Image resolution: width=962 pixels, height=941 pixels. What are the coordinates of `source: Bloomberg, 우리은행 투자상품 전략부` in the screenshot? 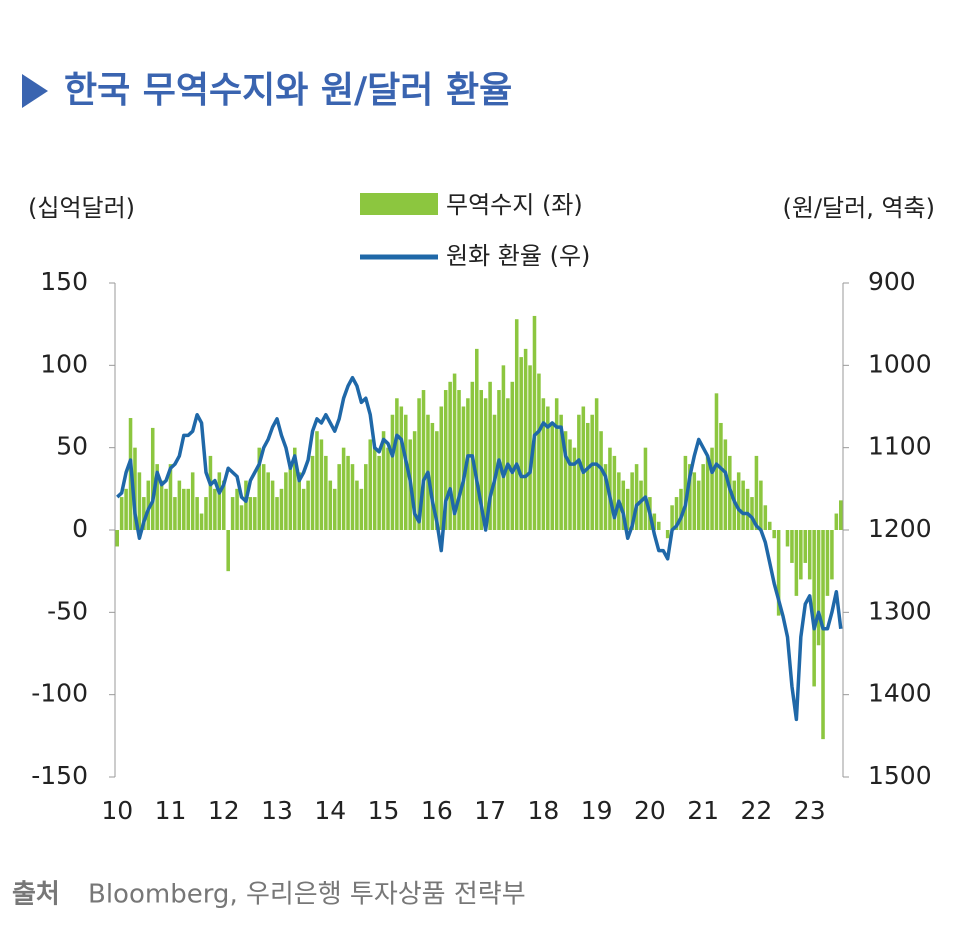 It's located at (307, 895).